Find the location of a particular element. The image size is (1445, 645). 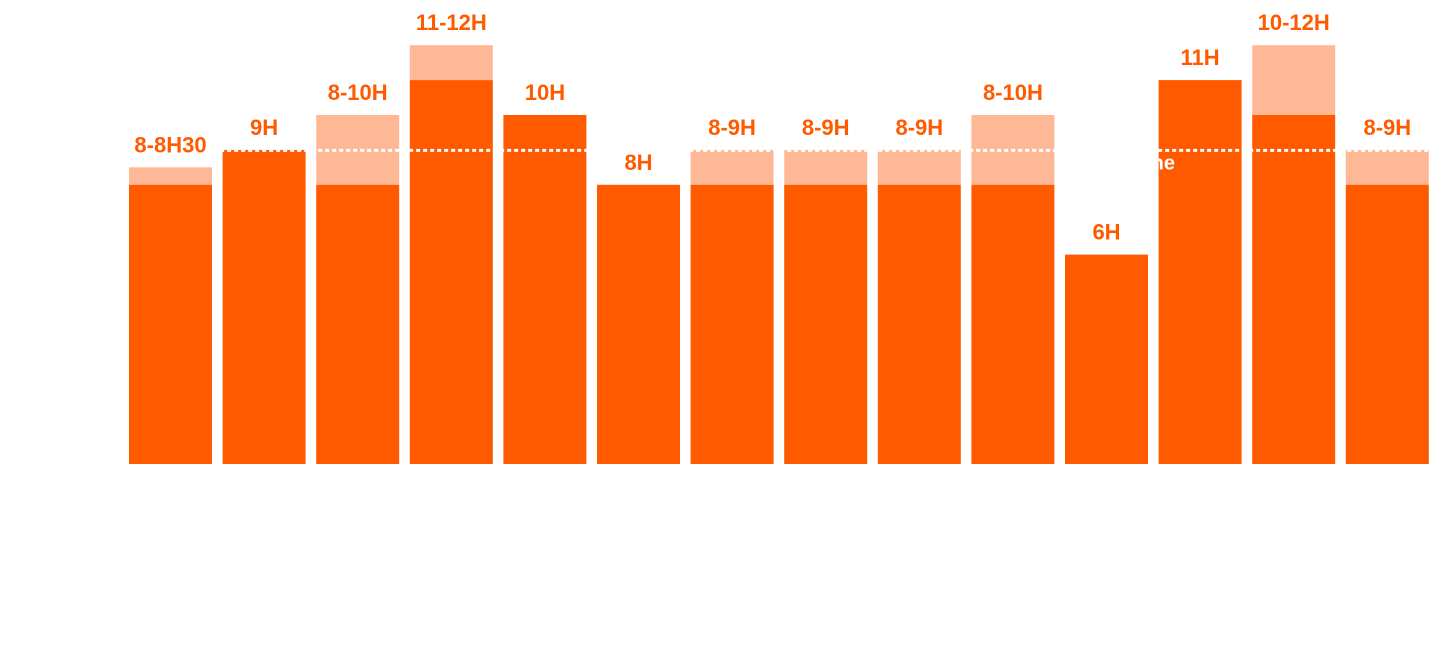

data-label-12: 11H is located at coordinates (1200, 57).